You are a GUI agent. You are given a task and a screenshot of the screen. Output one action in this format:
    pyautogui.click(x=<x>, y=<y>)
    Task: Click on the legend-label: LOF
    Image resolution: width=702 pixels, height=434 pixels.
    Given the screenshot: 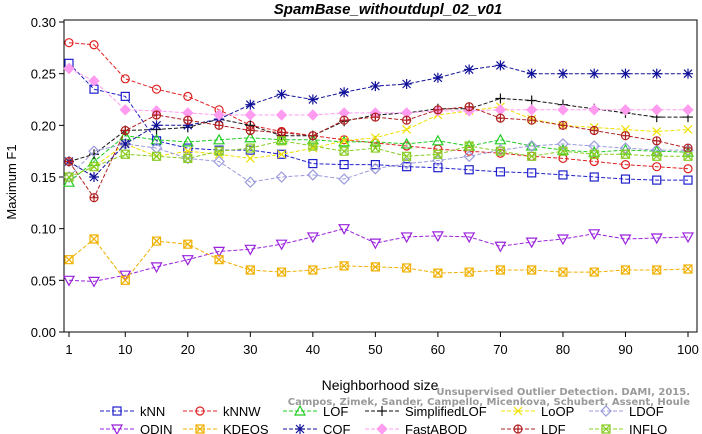 What is the action you would take?
    pyautogui.click(x=335, y=411)
    